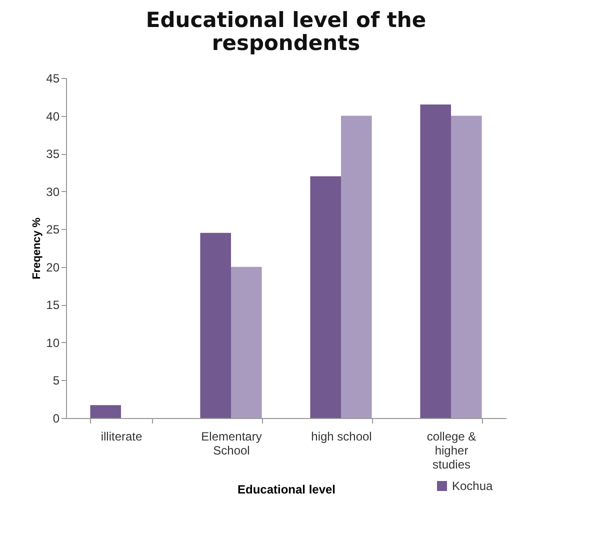 The image size is (605, 548). What do you see at coordinates (53, 154) in the screenshot?
I see `y-tick-label: 35` at bounding box center [53, 154].